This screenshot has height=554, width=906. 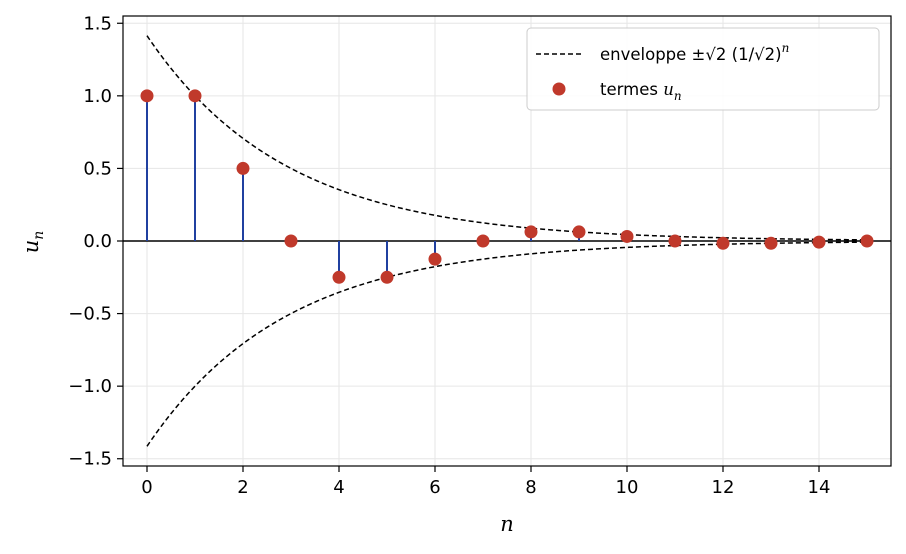 I want to click on legend-terms-label: termes un, so click(x=641, y=91).